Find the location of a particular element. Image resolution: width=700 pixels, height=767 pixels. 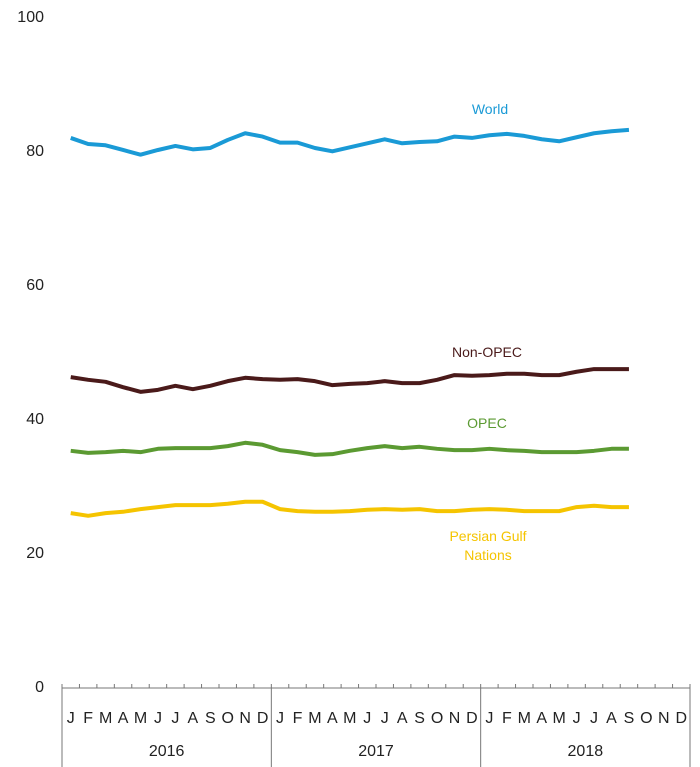

series-label: Non-OPEC is located at coordinates (487, 352).